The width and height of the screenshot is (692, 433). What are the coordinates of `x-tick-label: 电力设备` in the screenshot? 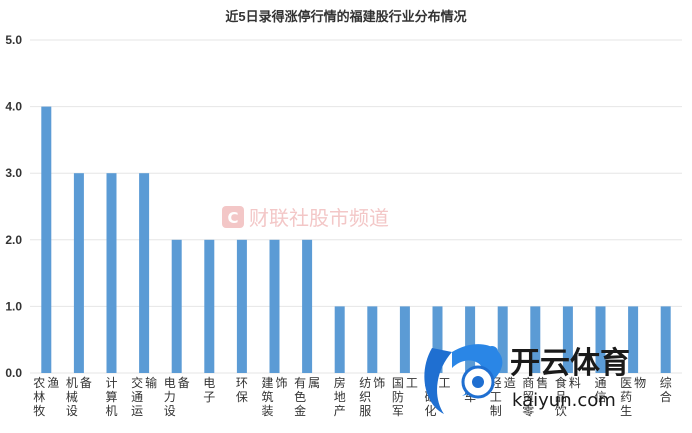 It's located at (177, 397).